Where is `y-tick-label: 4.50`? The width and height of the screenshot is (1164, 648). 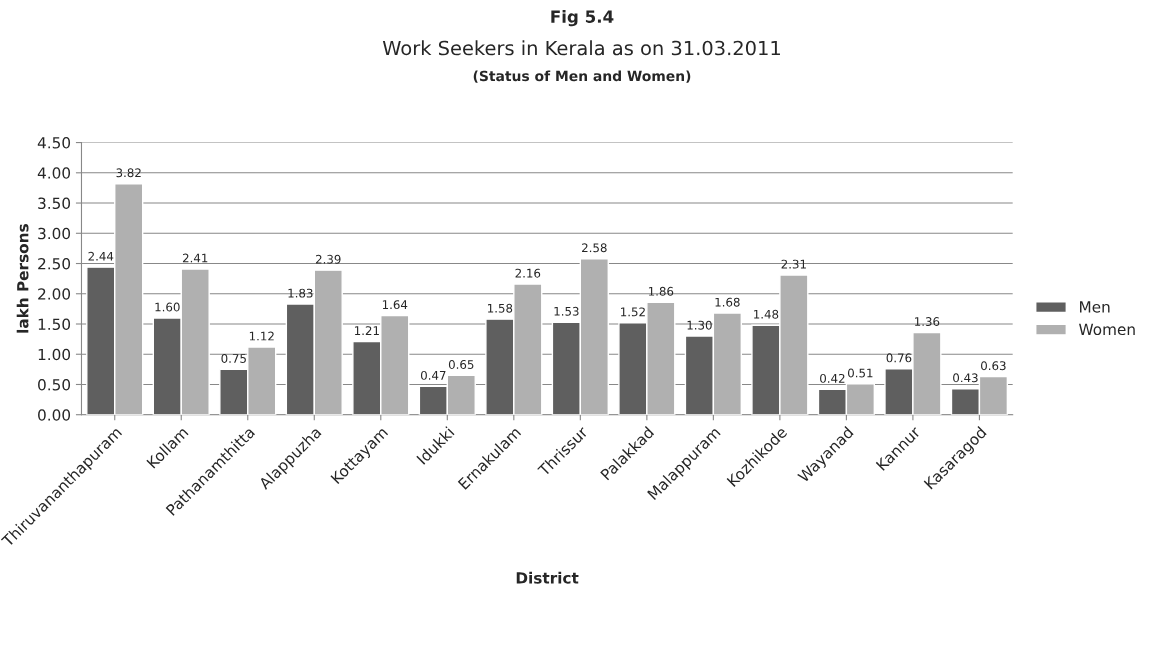
y-tick-label: 4.50 is located at coordinates (54, 143).